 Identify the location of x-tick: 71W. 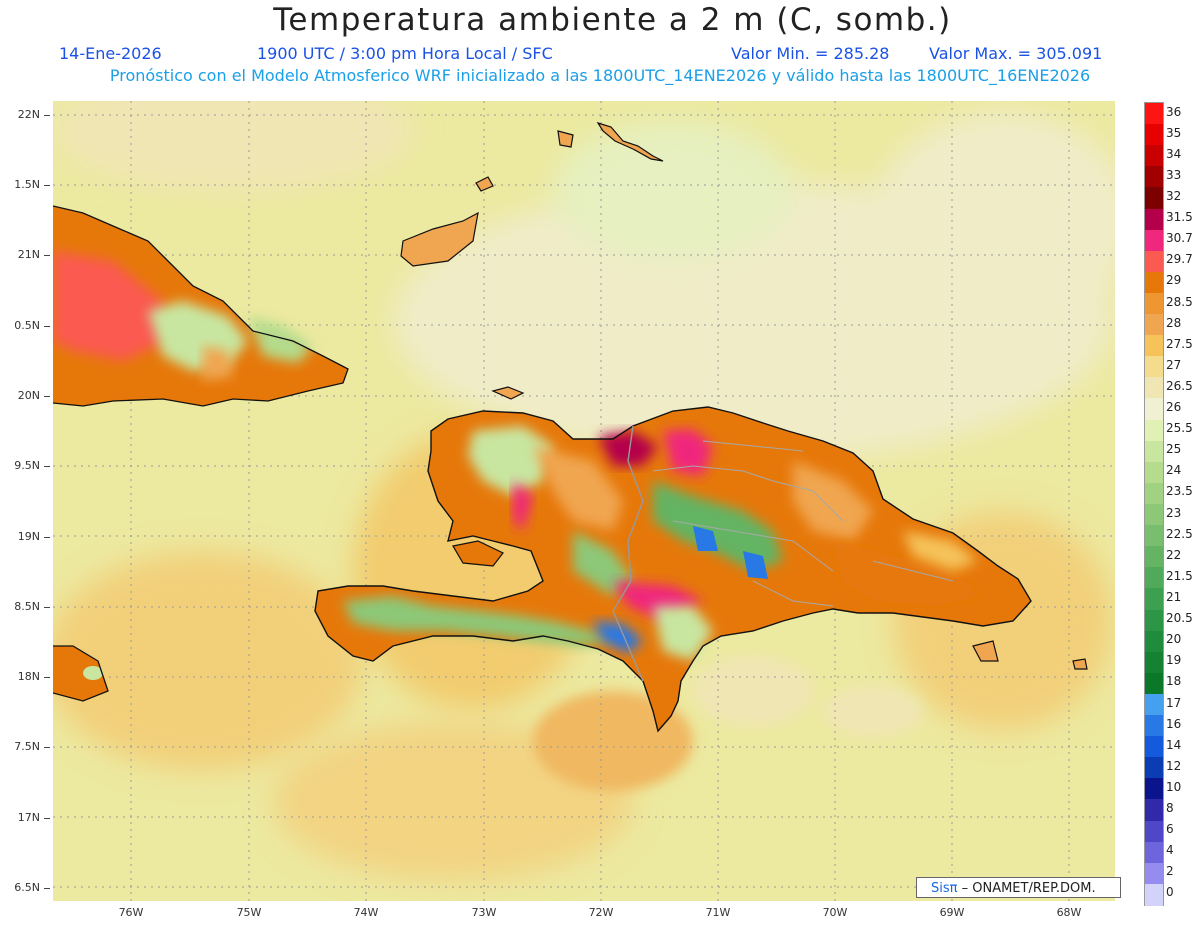
(718, 912).